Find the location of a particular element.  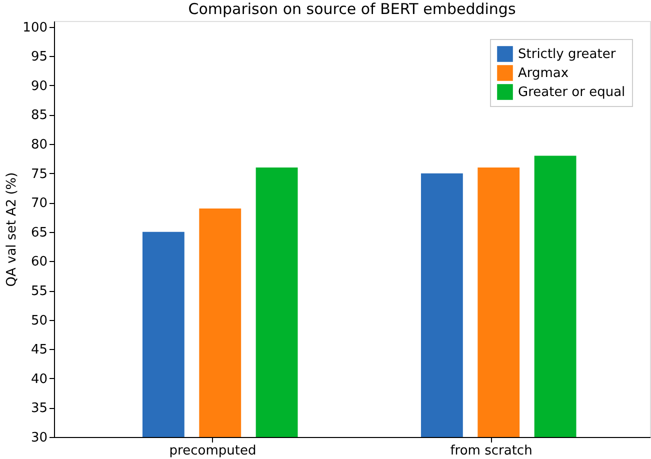

legend-label: Greater or equal is located at coordinates (572, 92).